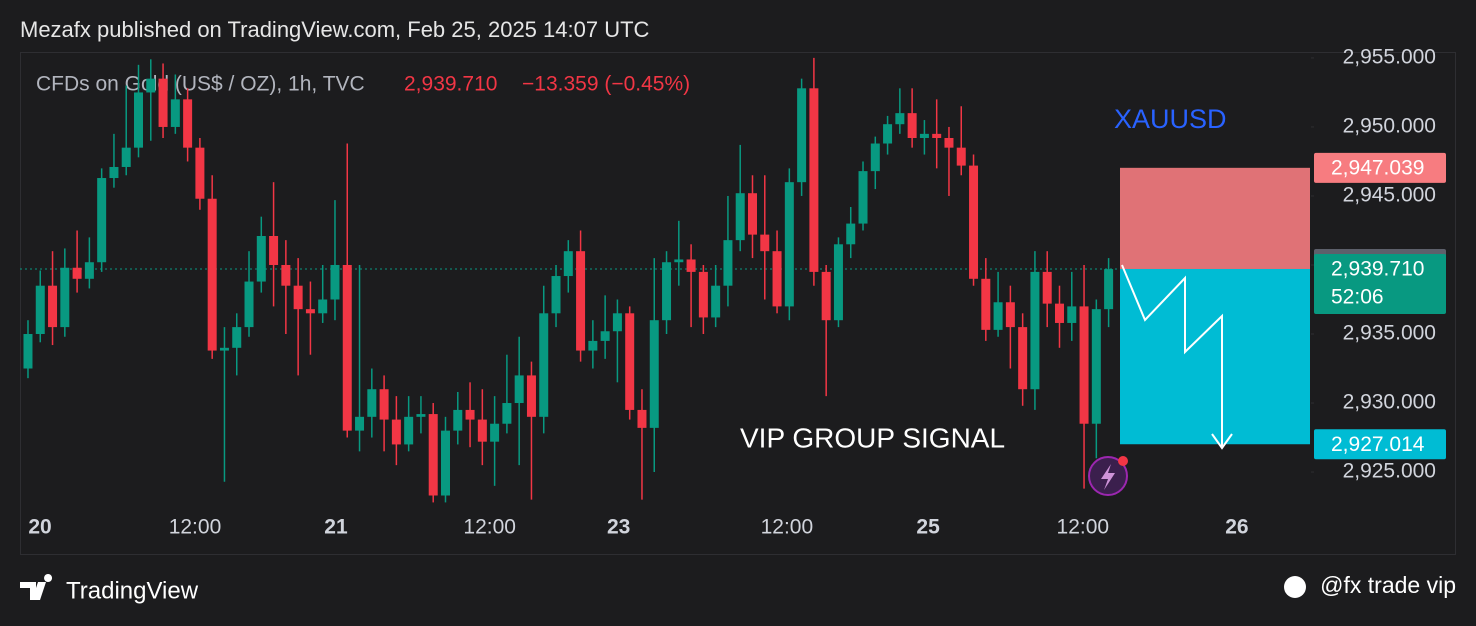  I want to click on x-tick-label: 23, so click(618, 527).